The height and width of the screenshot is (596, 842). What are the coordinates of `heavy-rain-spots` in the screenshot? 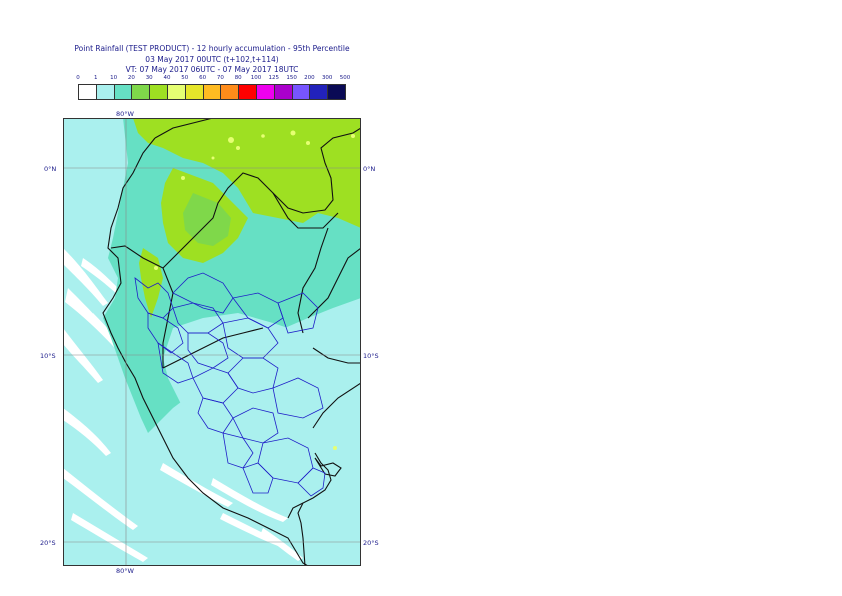 It's located at (254, 290).